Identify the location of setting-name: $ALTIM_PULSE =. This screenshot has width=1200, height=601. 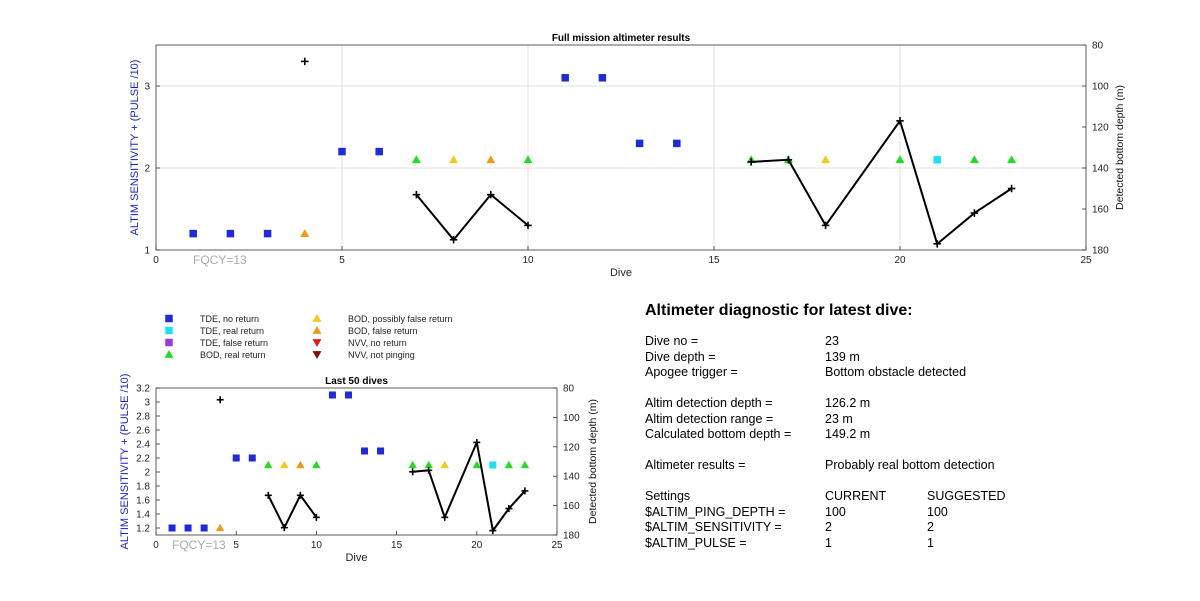
(696, 542).